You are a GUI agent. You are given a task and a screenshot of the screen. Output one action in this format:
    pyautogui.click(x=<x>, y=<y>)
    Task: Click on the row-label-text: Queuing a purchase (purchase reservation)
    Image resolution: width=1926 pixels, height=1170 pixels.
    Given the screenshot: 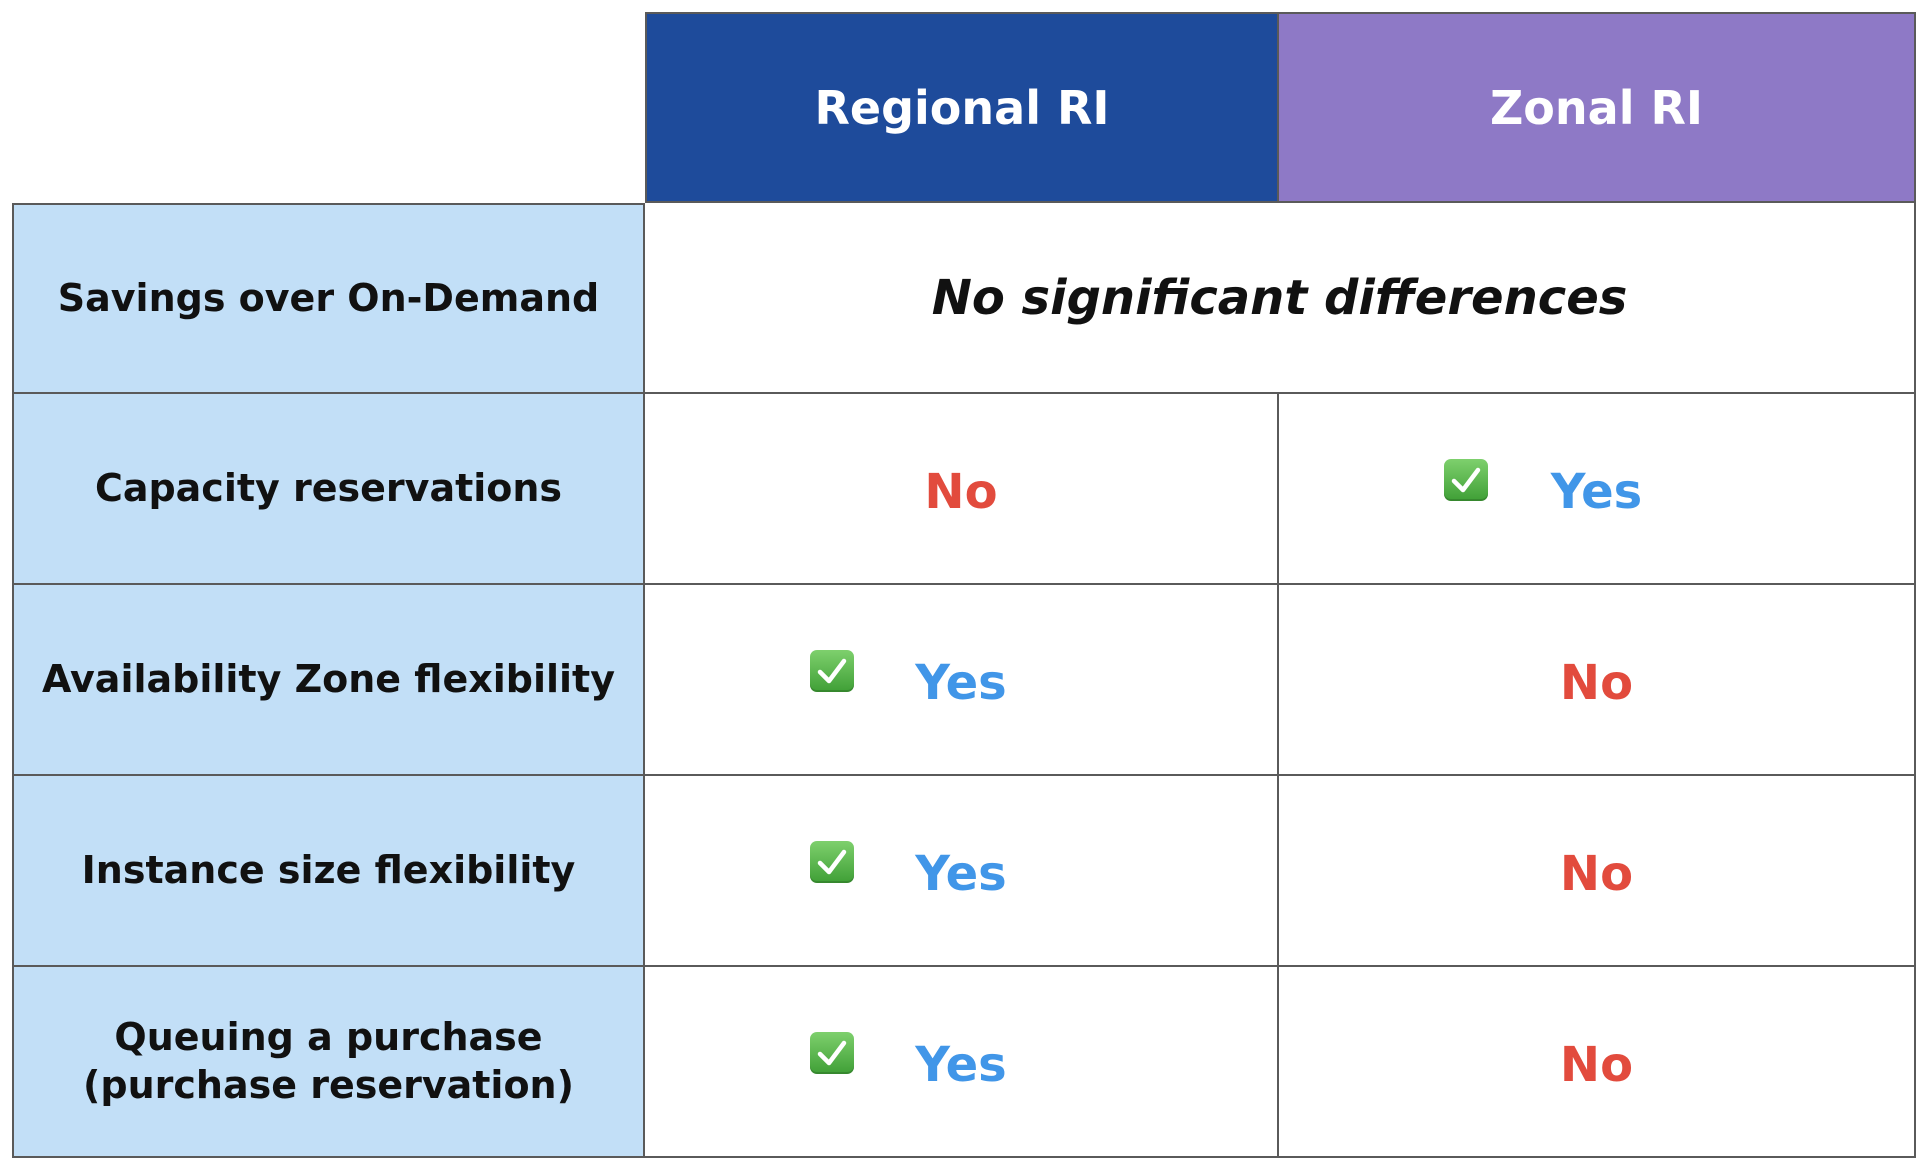 What is the action you would take?
    pyautogui.click(x=328, y=1061)
    